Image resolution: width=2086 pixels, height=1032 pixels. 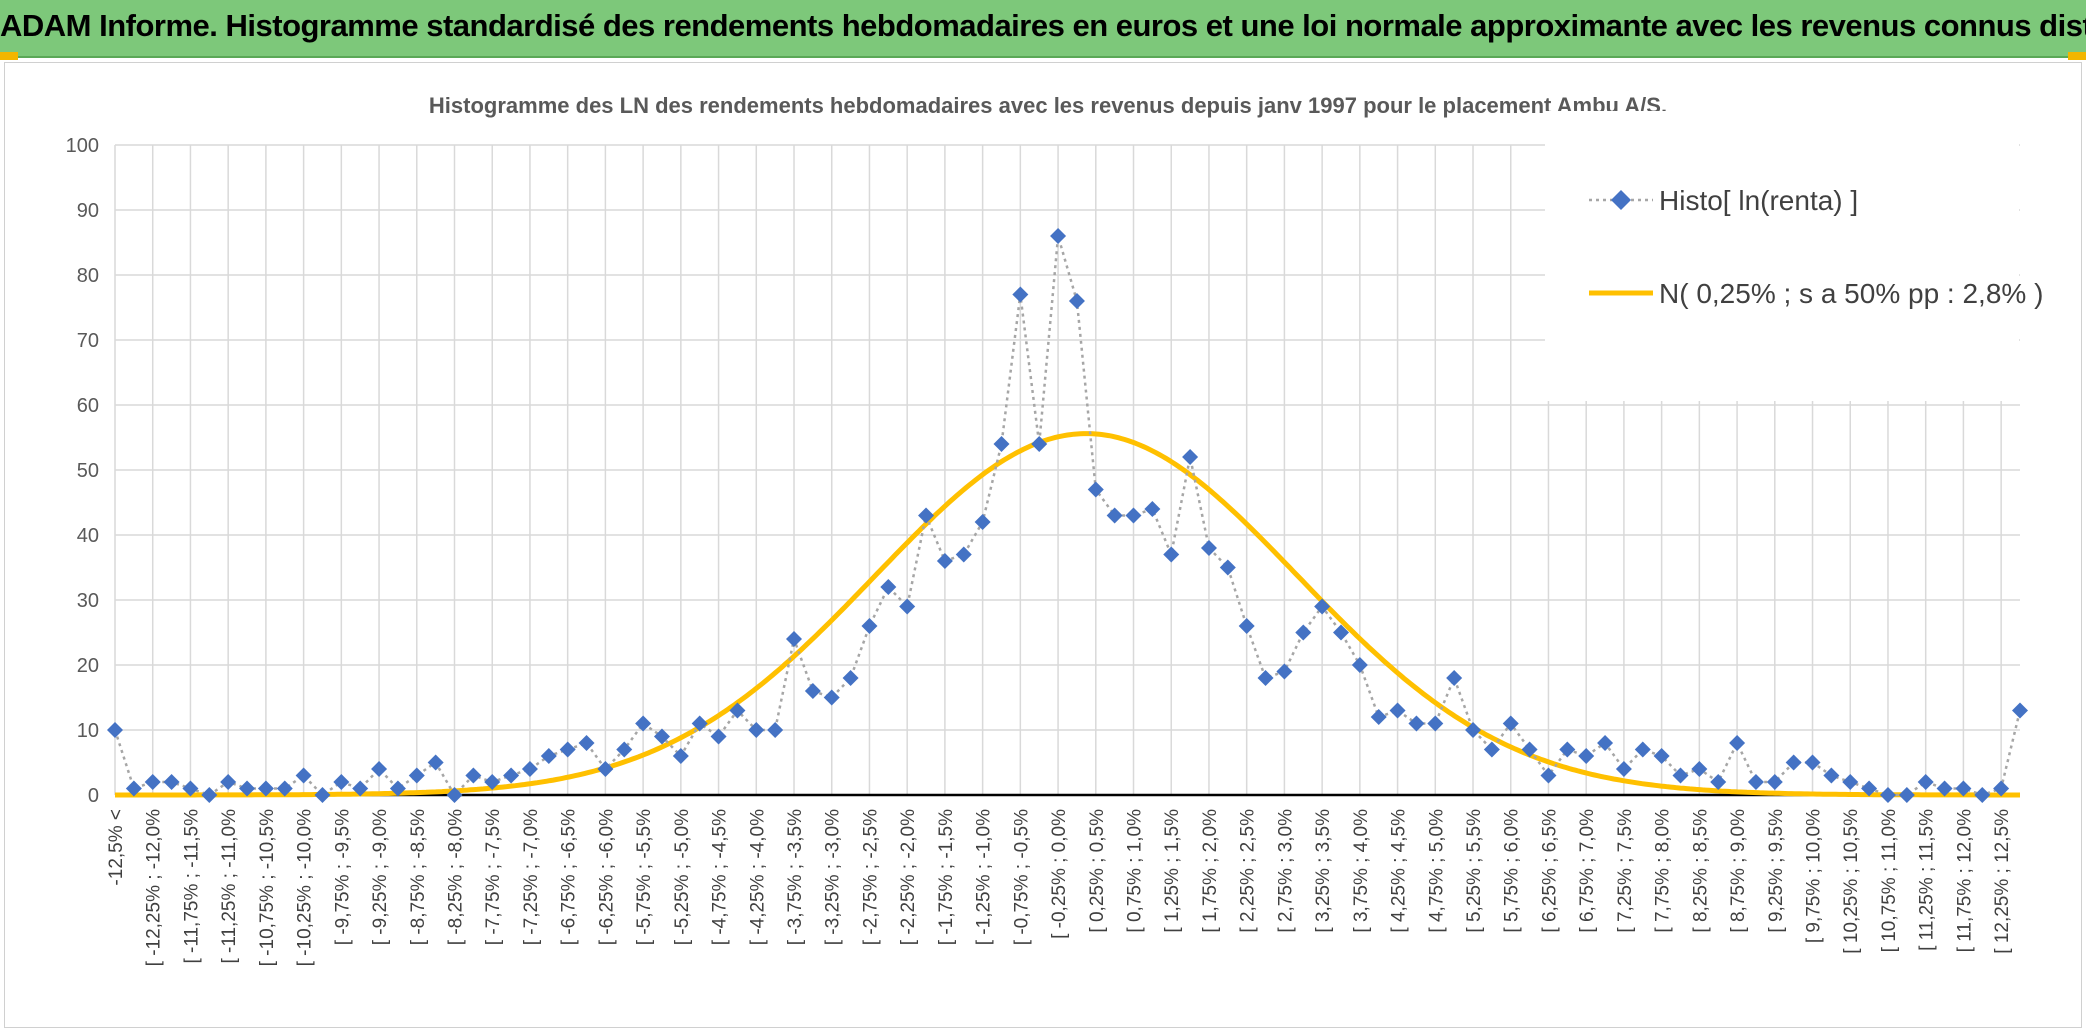 I want to click on x-tick-label: -12,5% <, so click(x=116, y=847).